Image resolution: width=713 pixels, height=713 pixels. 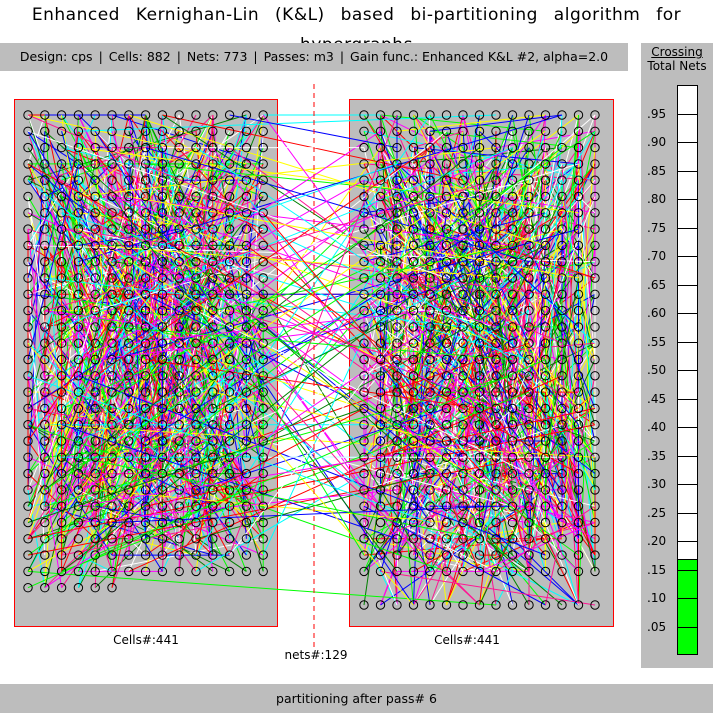 What do you see at coordinates (677, 66) in the screenshot?
I see `meter-title-total-nets: Total Nets` at bounding box center [677, 66].